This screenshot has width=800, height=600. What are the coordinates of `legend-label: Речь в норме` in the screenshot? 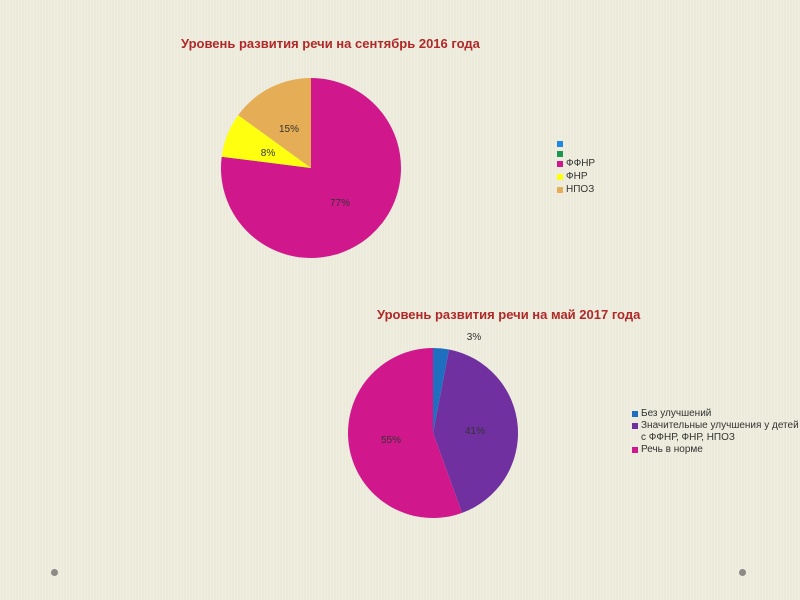 It's located at (672, 449).